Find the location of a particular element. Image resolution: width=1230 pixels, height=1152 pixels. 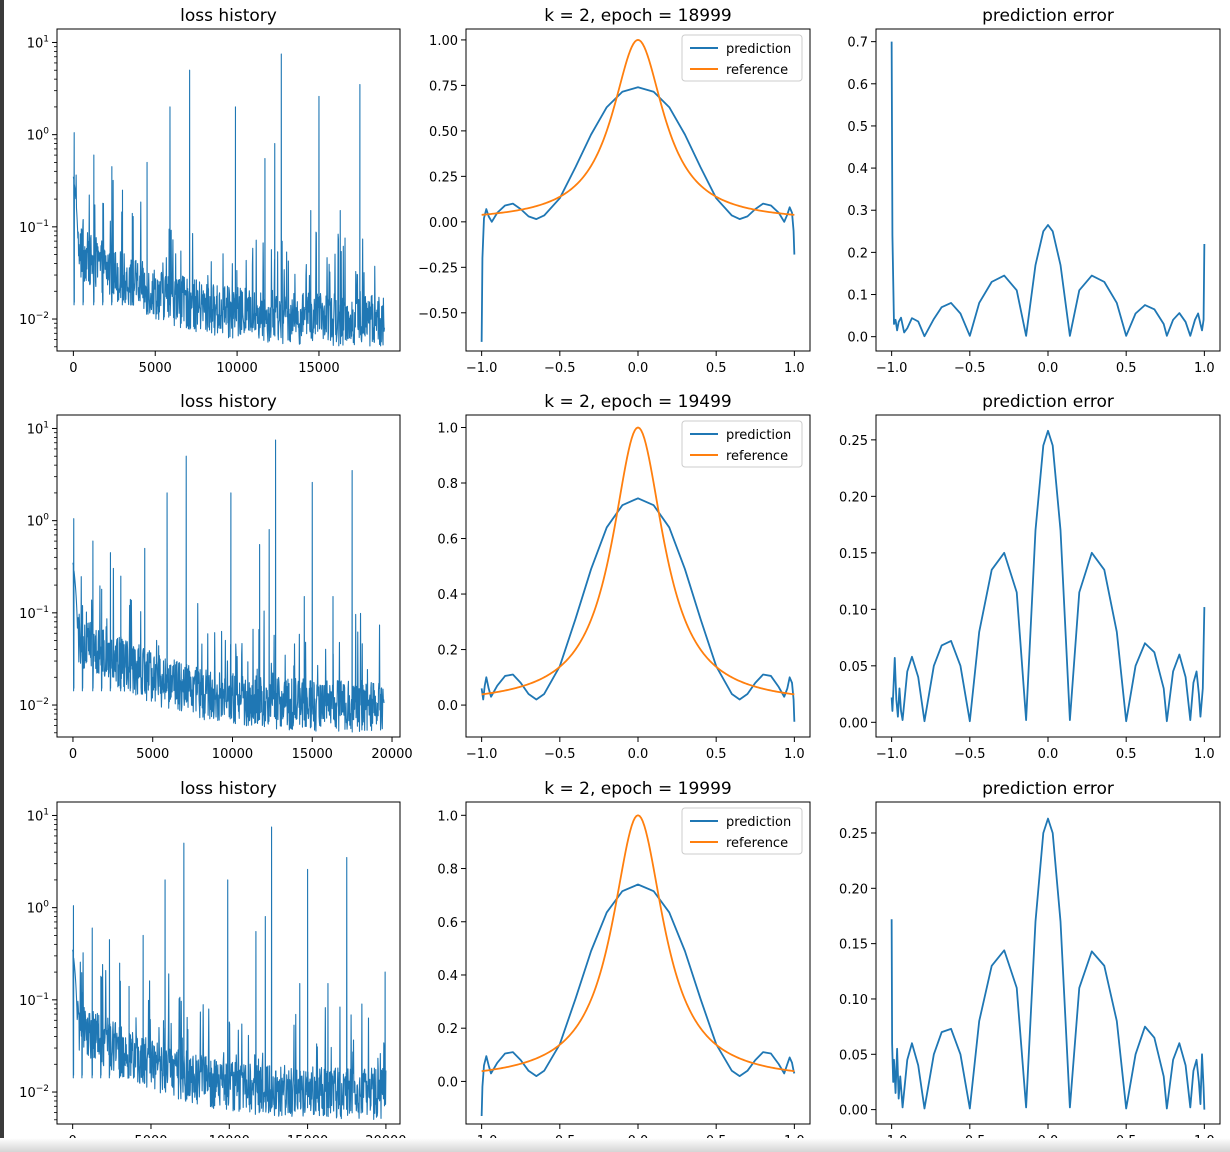

chart-title: k = 2, epoch = 19999 is located at coordinates (637, 789).